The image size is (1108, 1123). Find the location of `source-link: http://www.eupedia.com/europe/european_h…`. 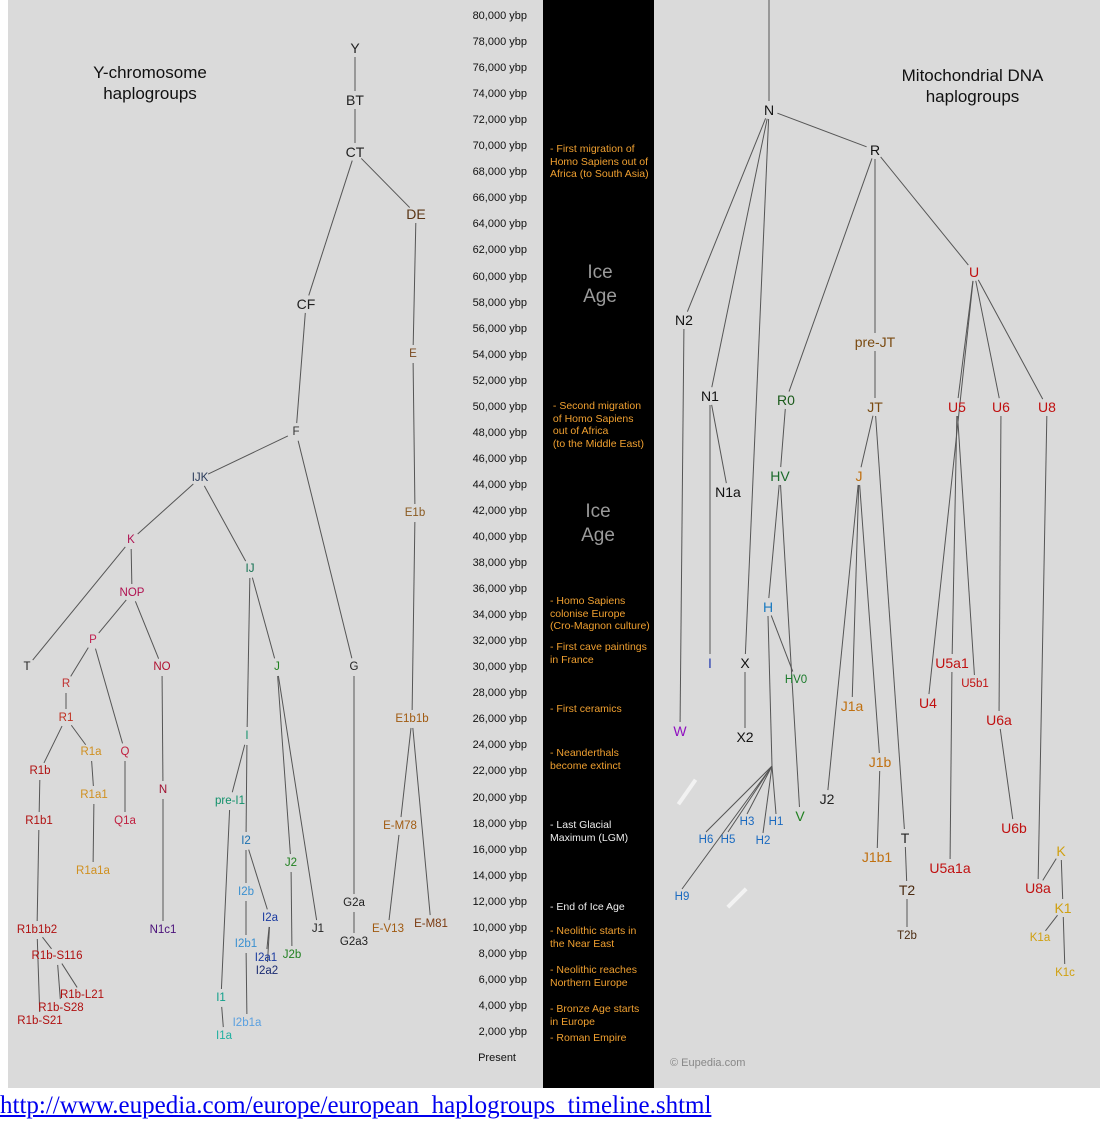

source-link: http://www.eupedia.com/europe/european_h… is located at coordinates (356, 1105).